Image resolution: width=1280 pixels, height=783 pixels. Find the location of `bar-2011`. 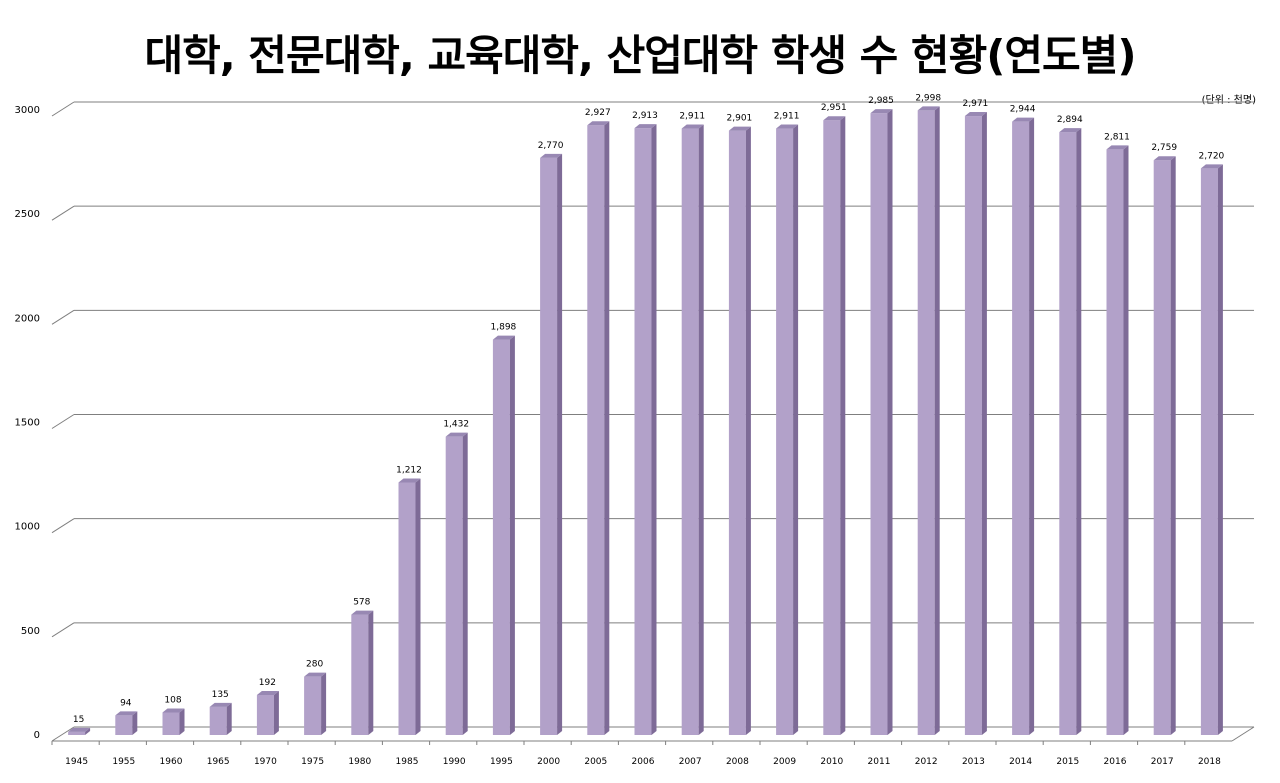

bar-2011 is located at coordinates (881, 422).